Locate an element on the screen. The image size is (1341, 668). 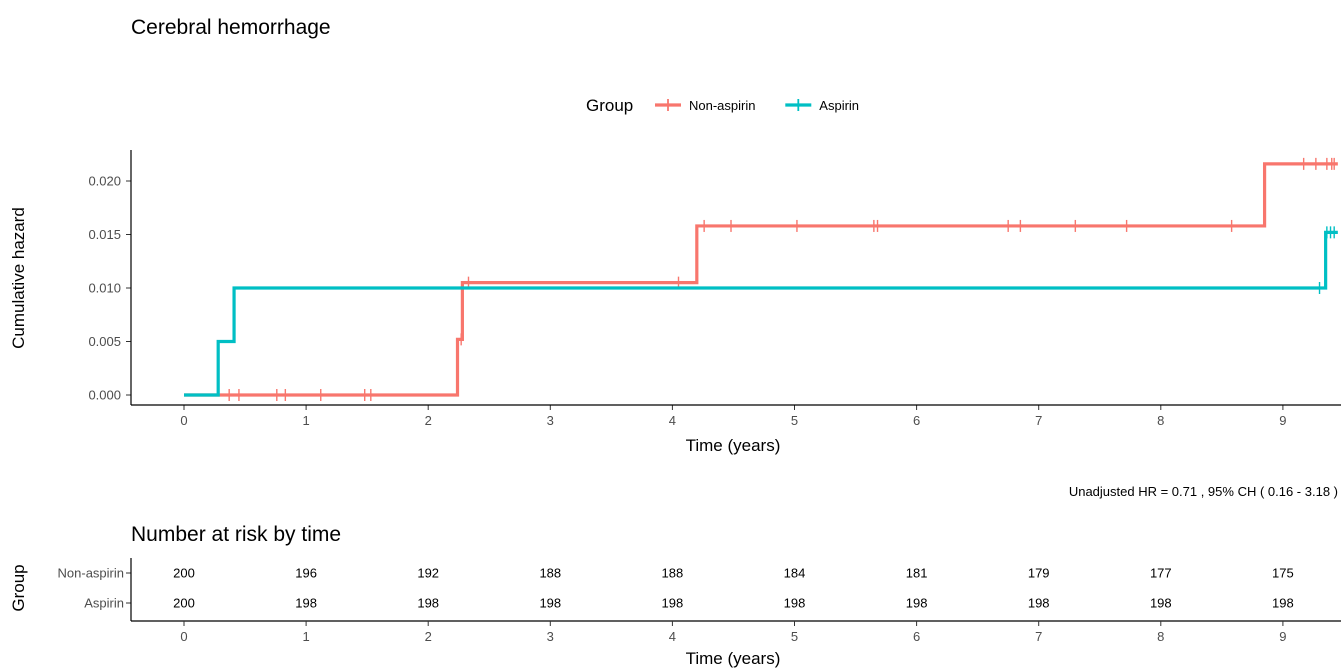
legend-item-aspirin: Aspirin is located at coordinates (822, 105).